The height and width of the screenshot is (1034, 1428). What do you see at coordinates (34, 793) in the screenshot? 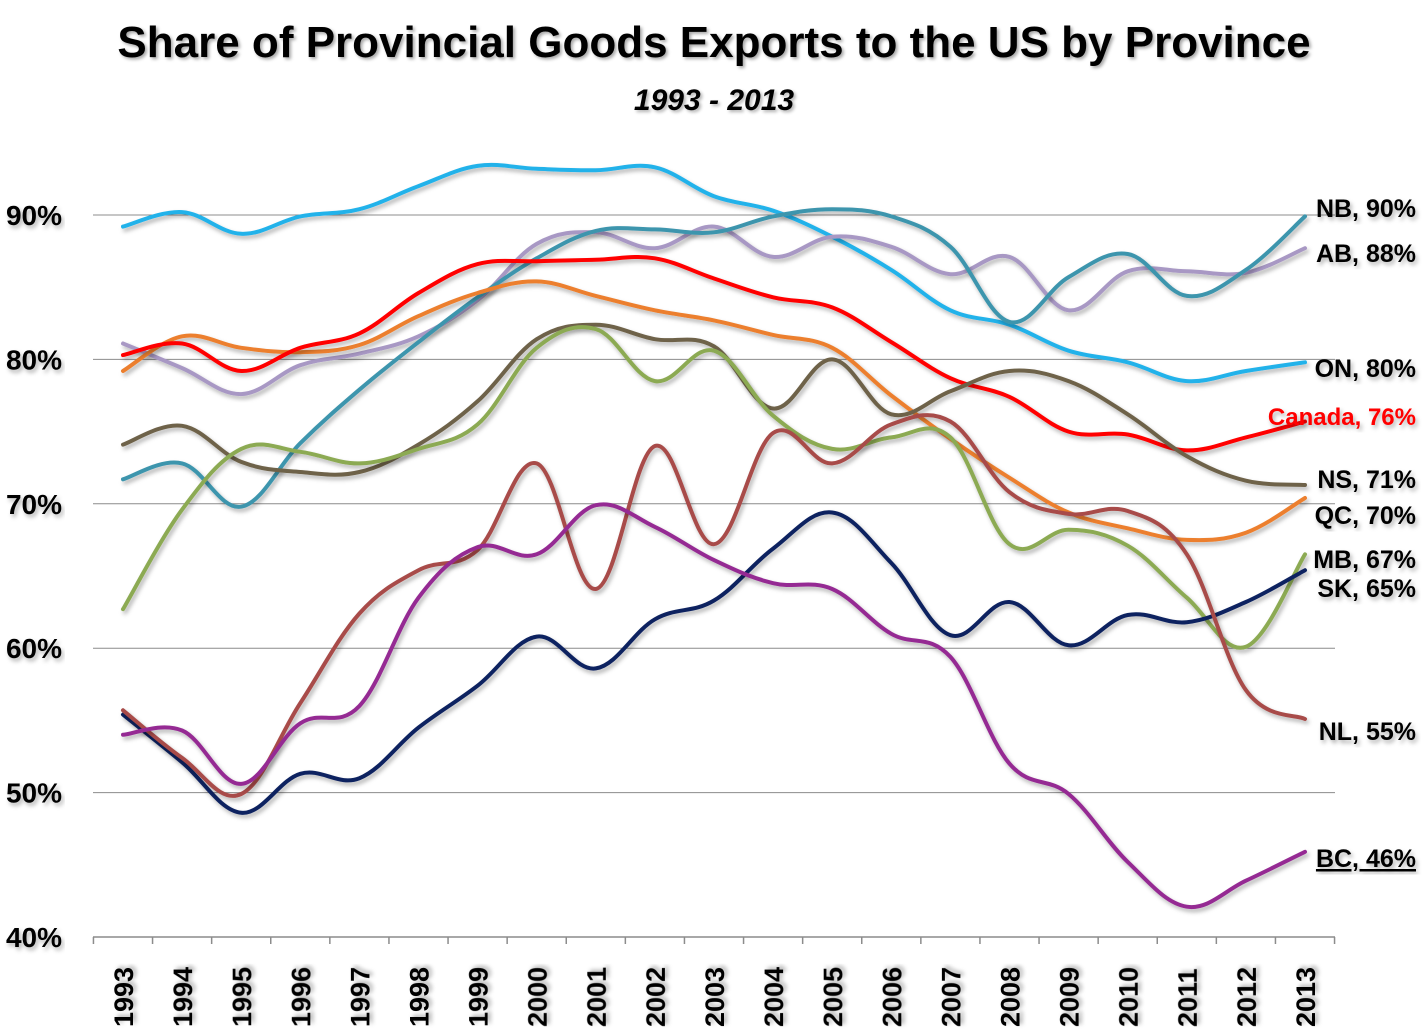
I see `y-tick-label: 50%` at bounding box center [34, 793].